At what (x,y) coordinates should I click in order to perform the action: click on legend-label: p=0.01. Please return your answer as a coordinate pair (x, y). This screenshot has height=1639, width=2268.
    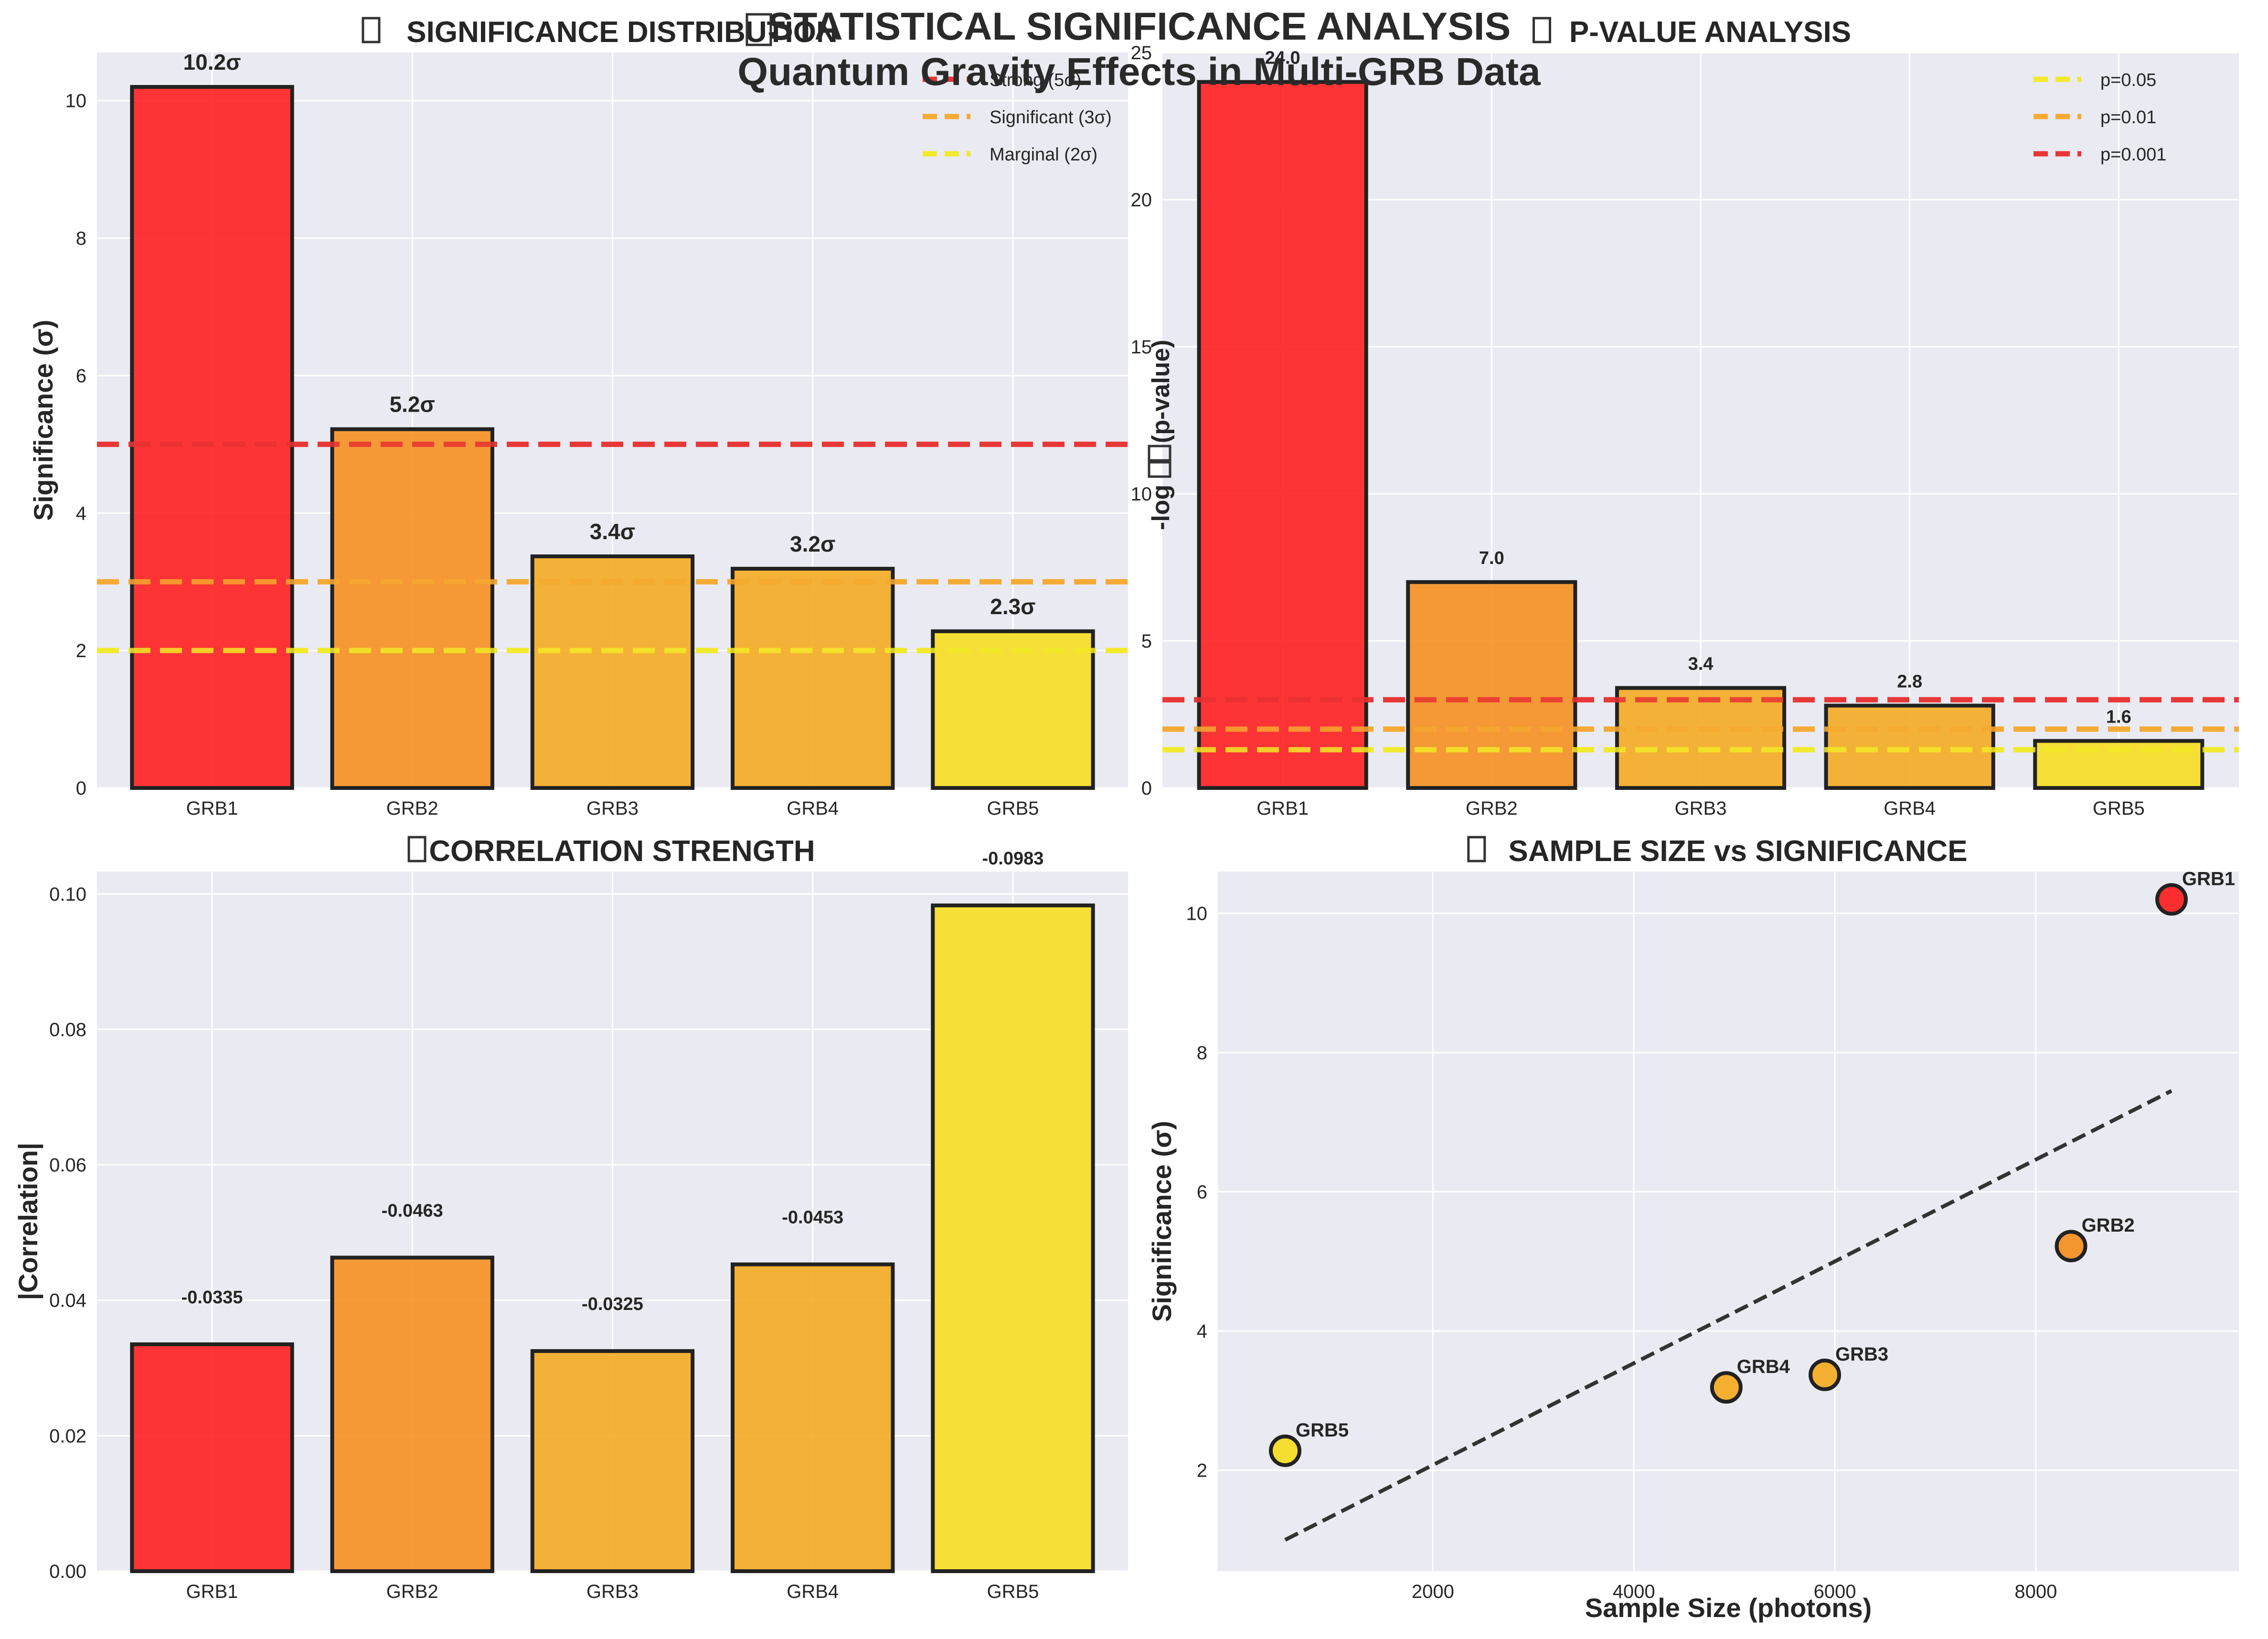
    Looking at the image, I should click on (2128, 118).